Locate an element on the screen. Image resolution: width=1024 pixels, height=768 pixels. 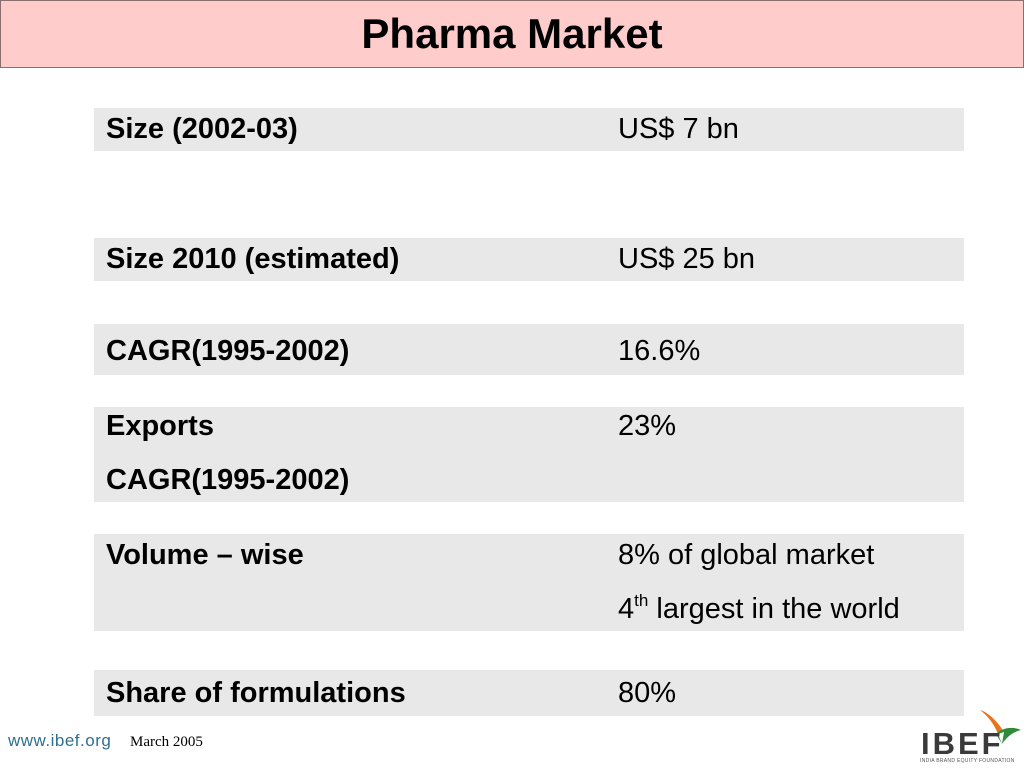
ordinal-text: largest in the world is located at coordinates (774, 609).